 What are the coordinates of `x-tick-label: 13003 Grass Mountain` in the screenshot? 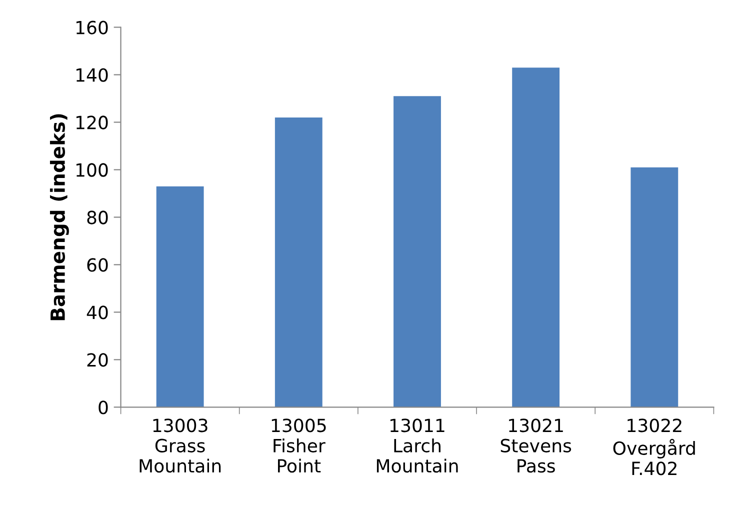 It's located at (180, 445).